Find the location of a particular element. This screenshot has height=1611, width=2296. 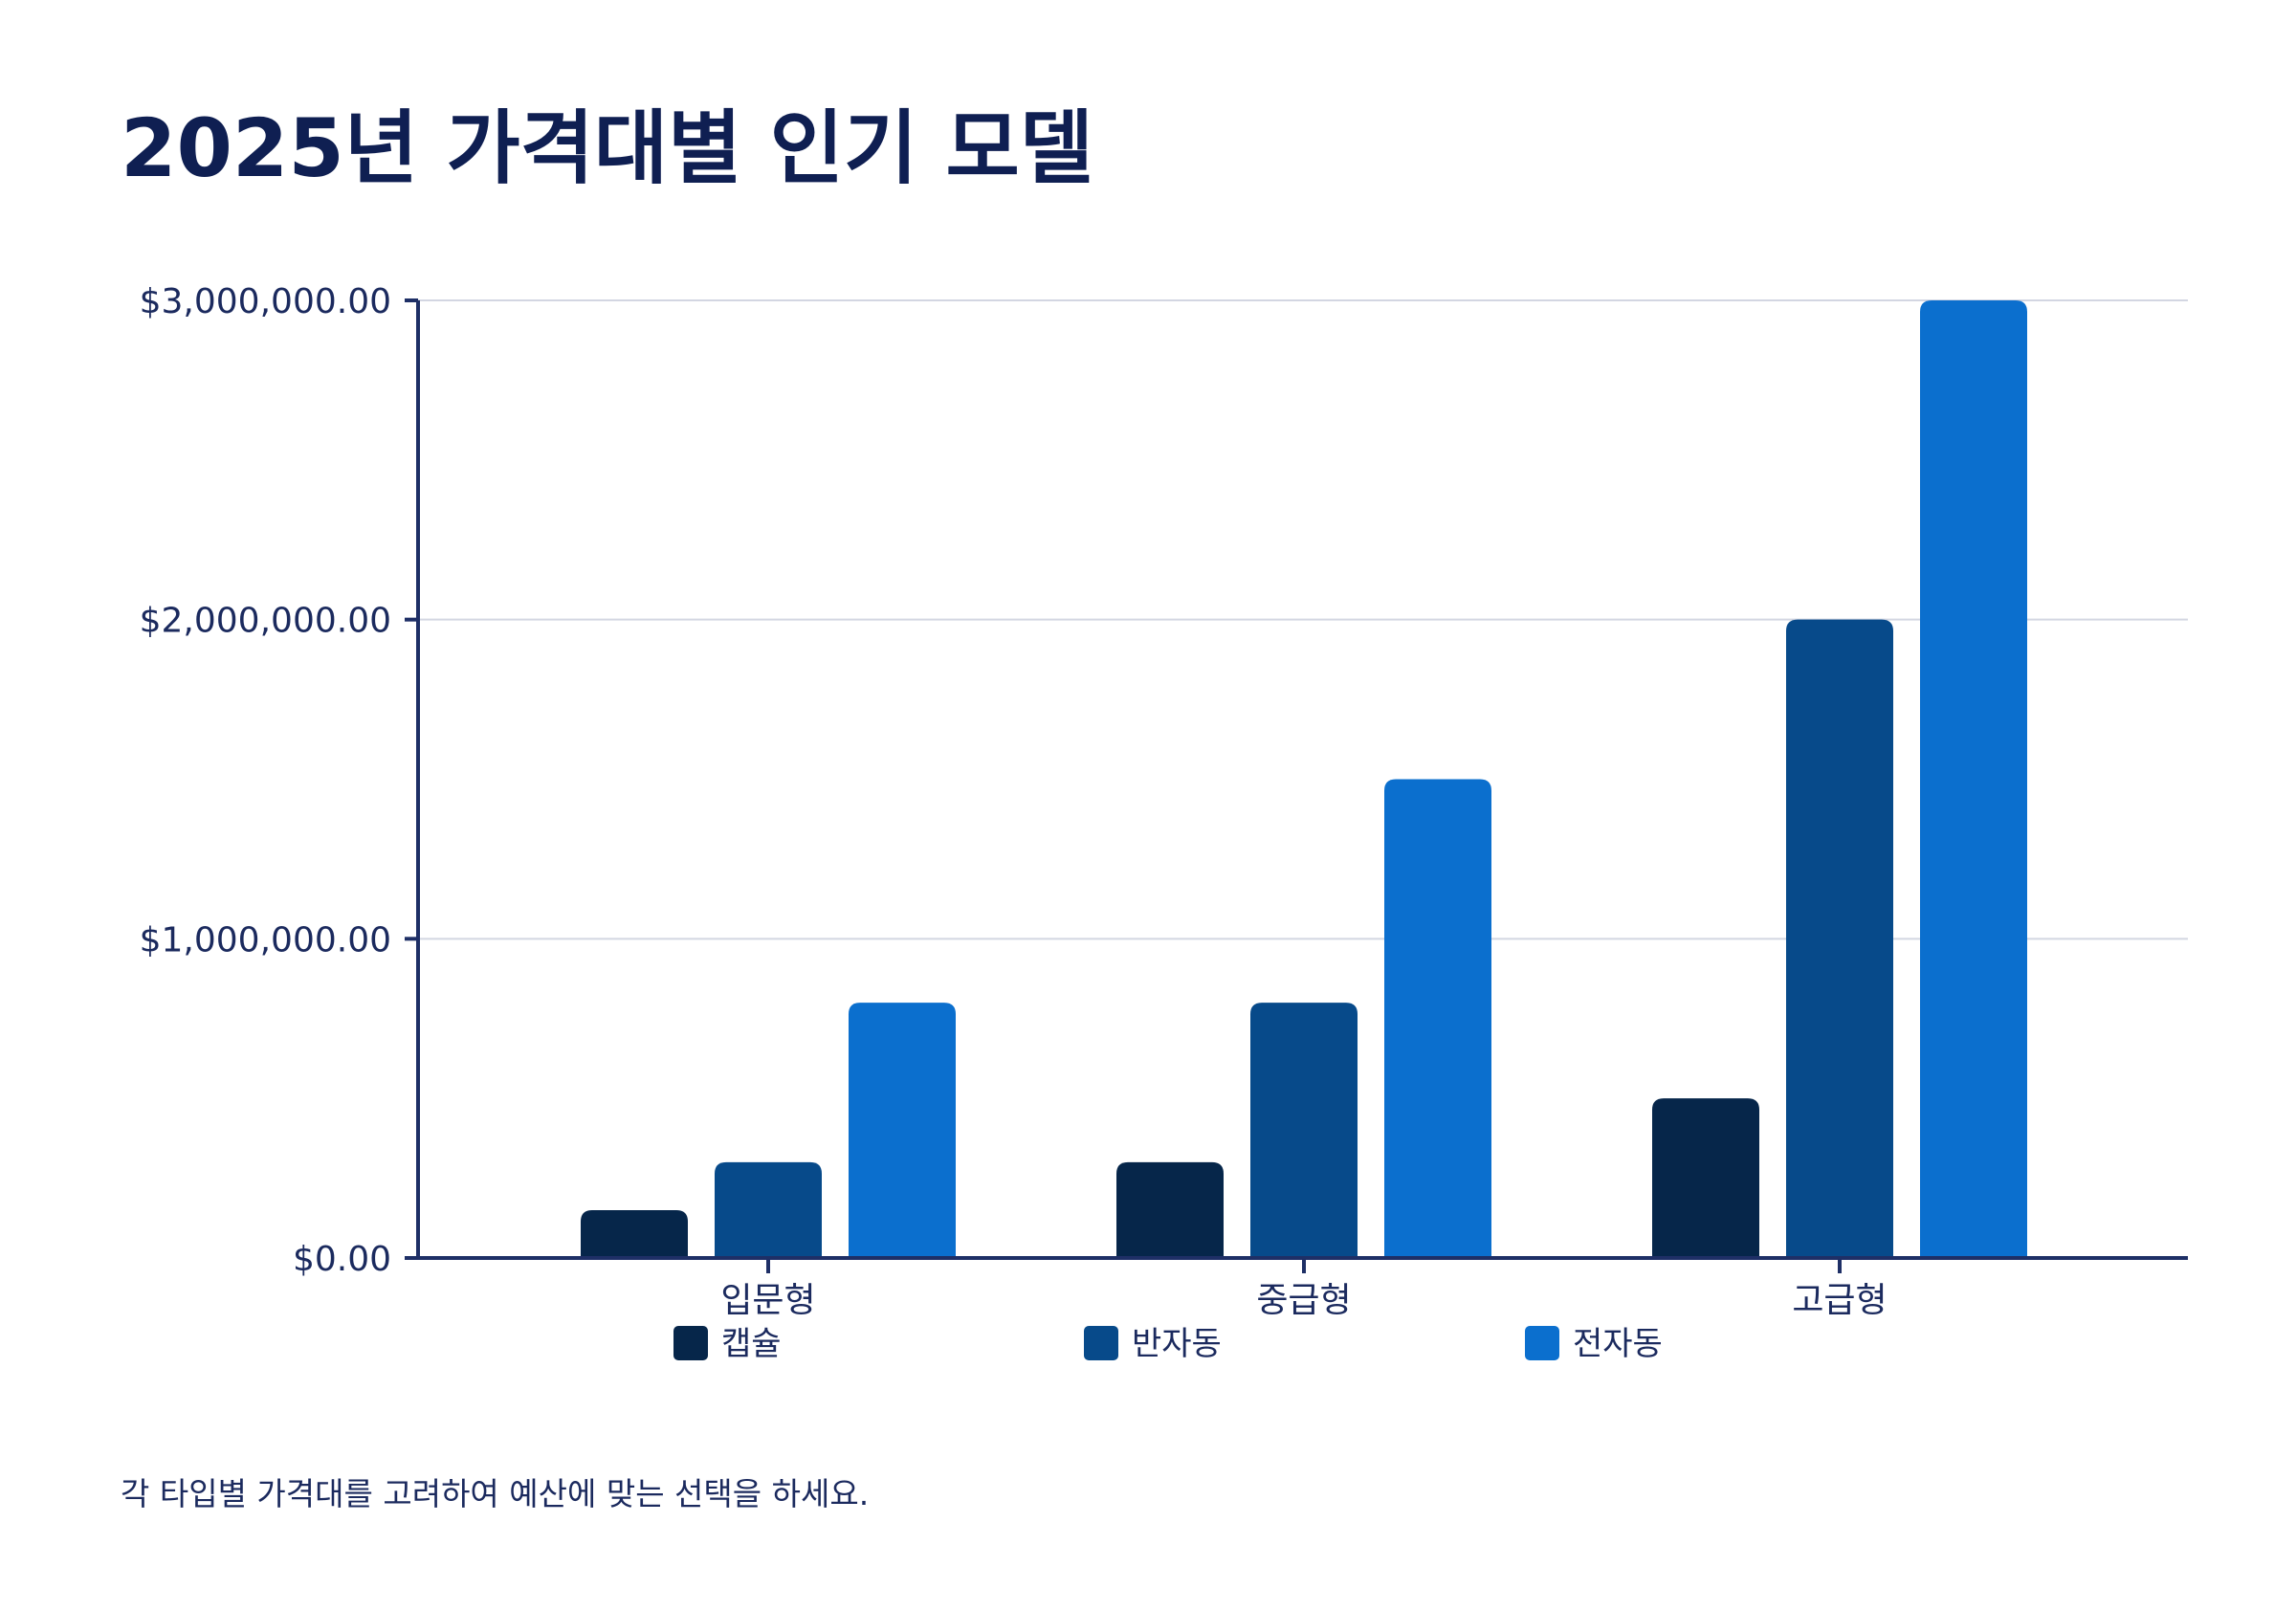

x-category-label: 고급형 is located at coordinates (1840, 1300).